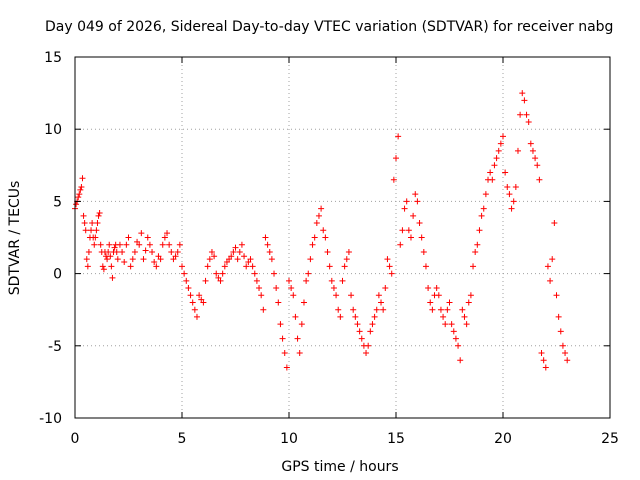 Image resolution: width=640 pixels, height=480 pixels. Describe the element at coordinates (57, 202) in the screenshot. I see `y-tick-label: 5` at that location.